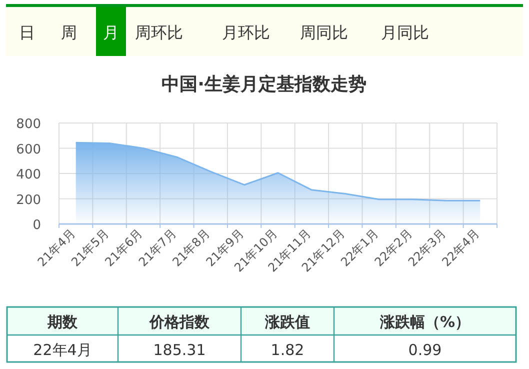 The width and height of the screenshot is (529, 369). Describe the element at coordinates (424, 322) in the screenshot. I see `text: 涨跌幅（%）` at that location.